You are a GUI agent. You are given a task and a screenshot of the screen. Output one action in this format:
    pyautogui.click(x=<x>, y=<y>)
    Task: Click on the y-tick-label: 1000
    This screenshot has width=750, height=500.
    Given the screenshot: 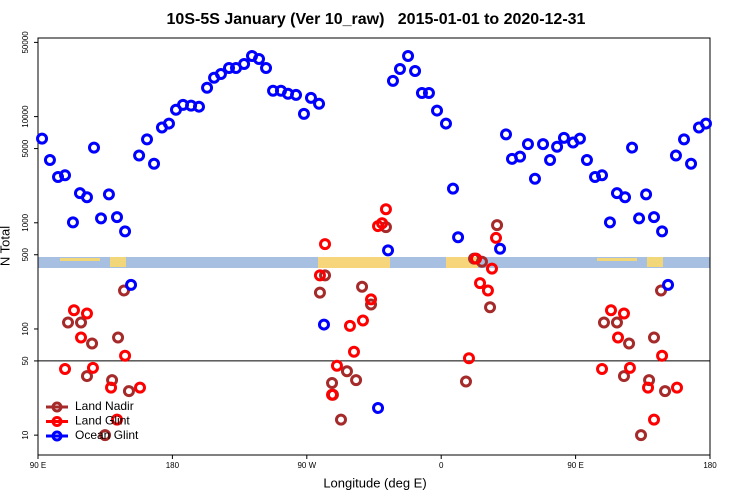 What is the action you would take?
    pyautogui.click(x=25, y=222)
    